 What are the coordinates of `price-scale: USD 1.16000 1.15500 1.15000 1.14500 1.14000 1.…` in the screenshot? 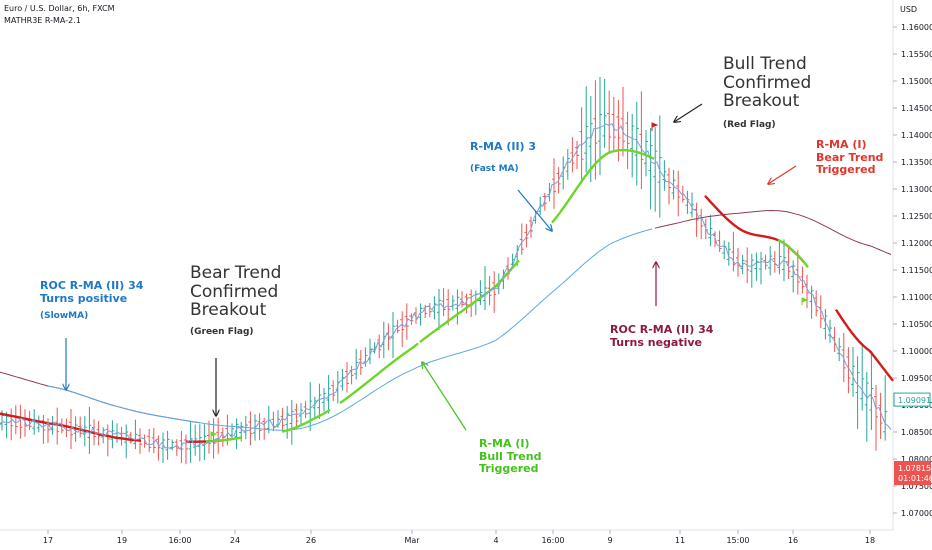 It's located at (912, 261).